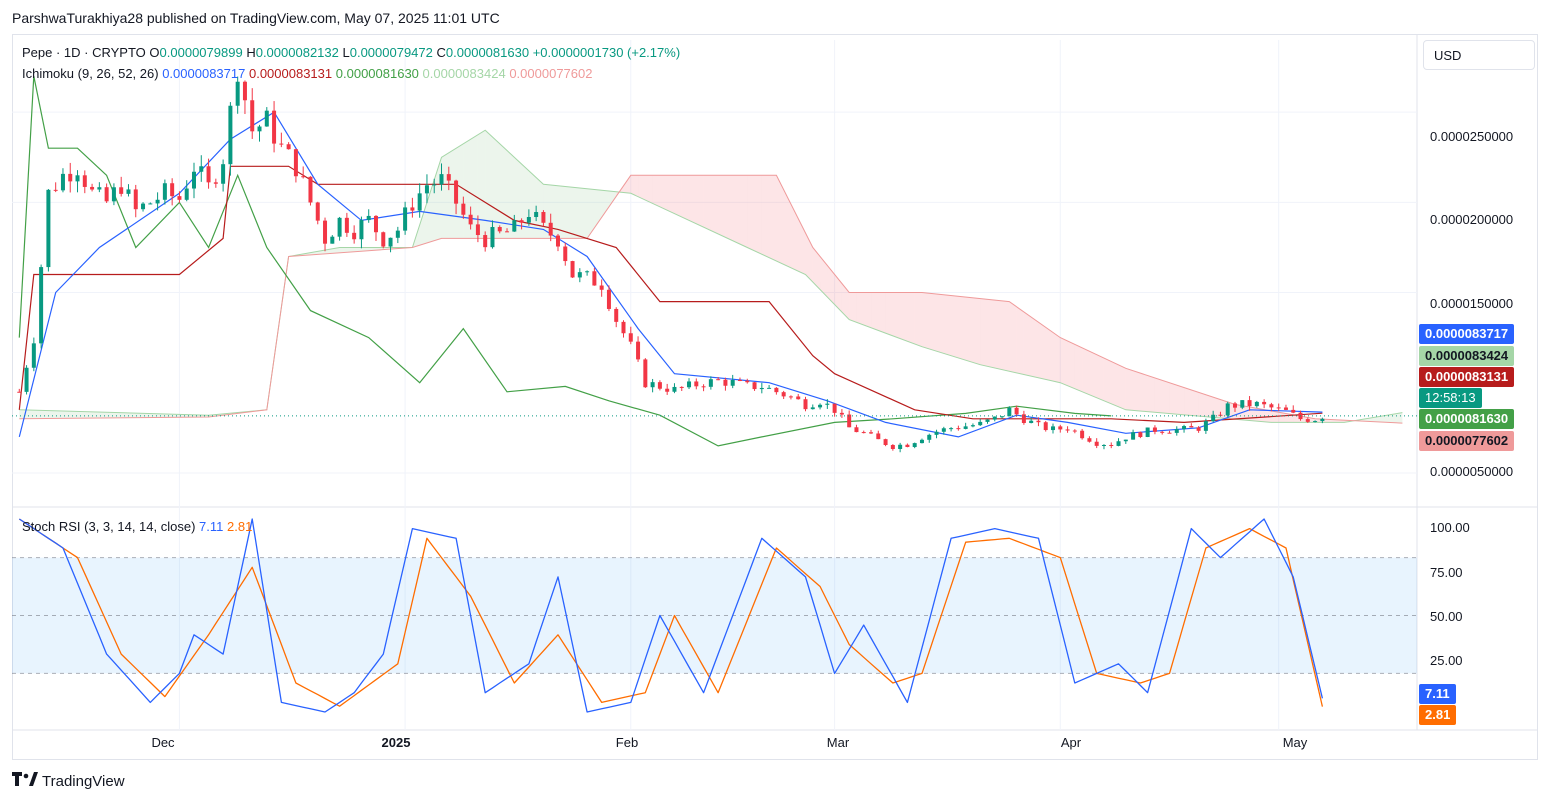 This screenshot has height=803, width=1553. What do you see at coordinates (84, 52) in the screenshot?
I see `symbol-name: Pepe · 1D · CRYPTO` at bounding box center [84, 52].